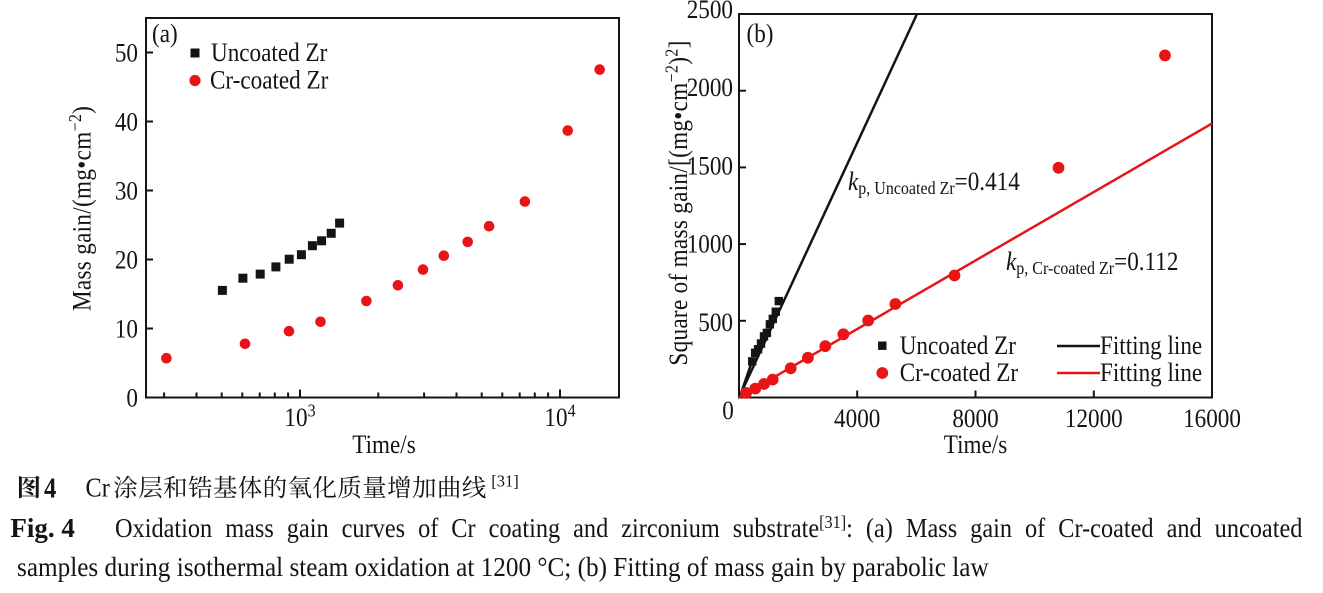 The height and width of the screenshot is (593, 1323). What do you see at coordinates (126, 329) in the screenshot?
I see `svg-text: 10` at bounding box center [126, 329].